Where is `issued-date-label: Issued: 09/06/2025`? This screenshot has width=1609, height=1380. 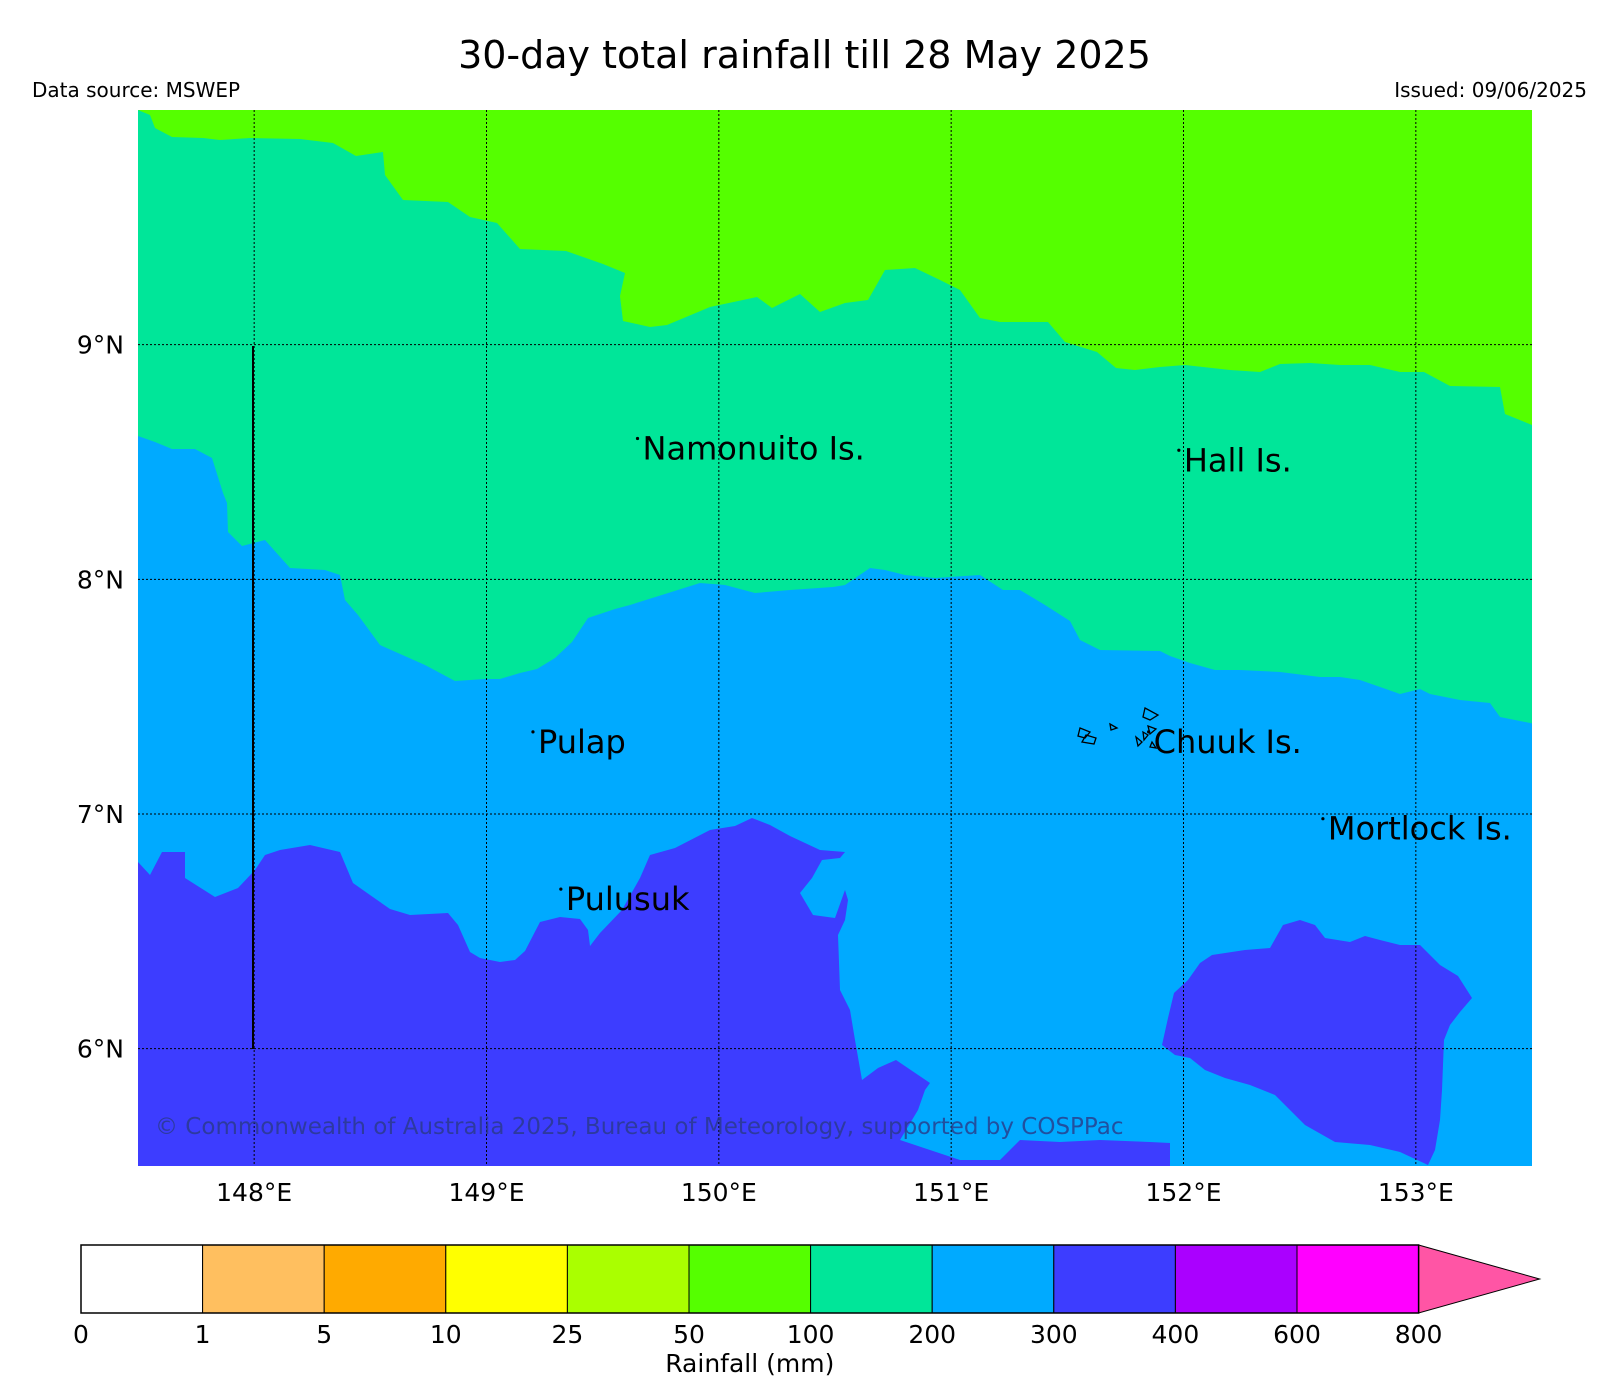 issued-date-label: Issued: 09/06/2025 is located at coordinates (1490, 90).